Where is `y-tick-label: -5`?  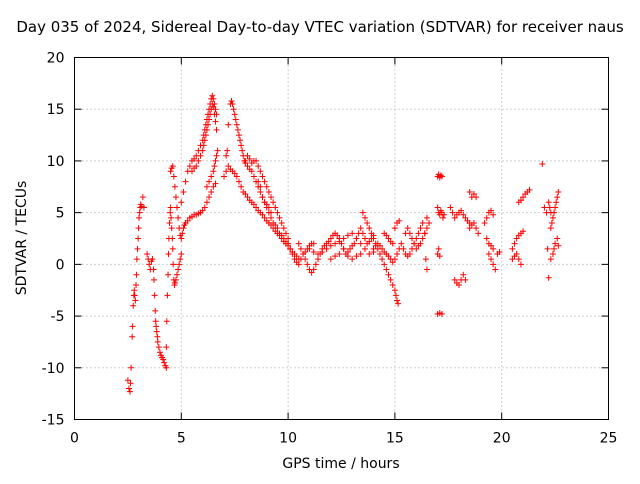 y-tick-label: -5 is located at coordinates (58, 317).